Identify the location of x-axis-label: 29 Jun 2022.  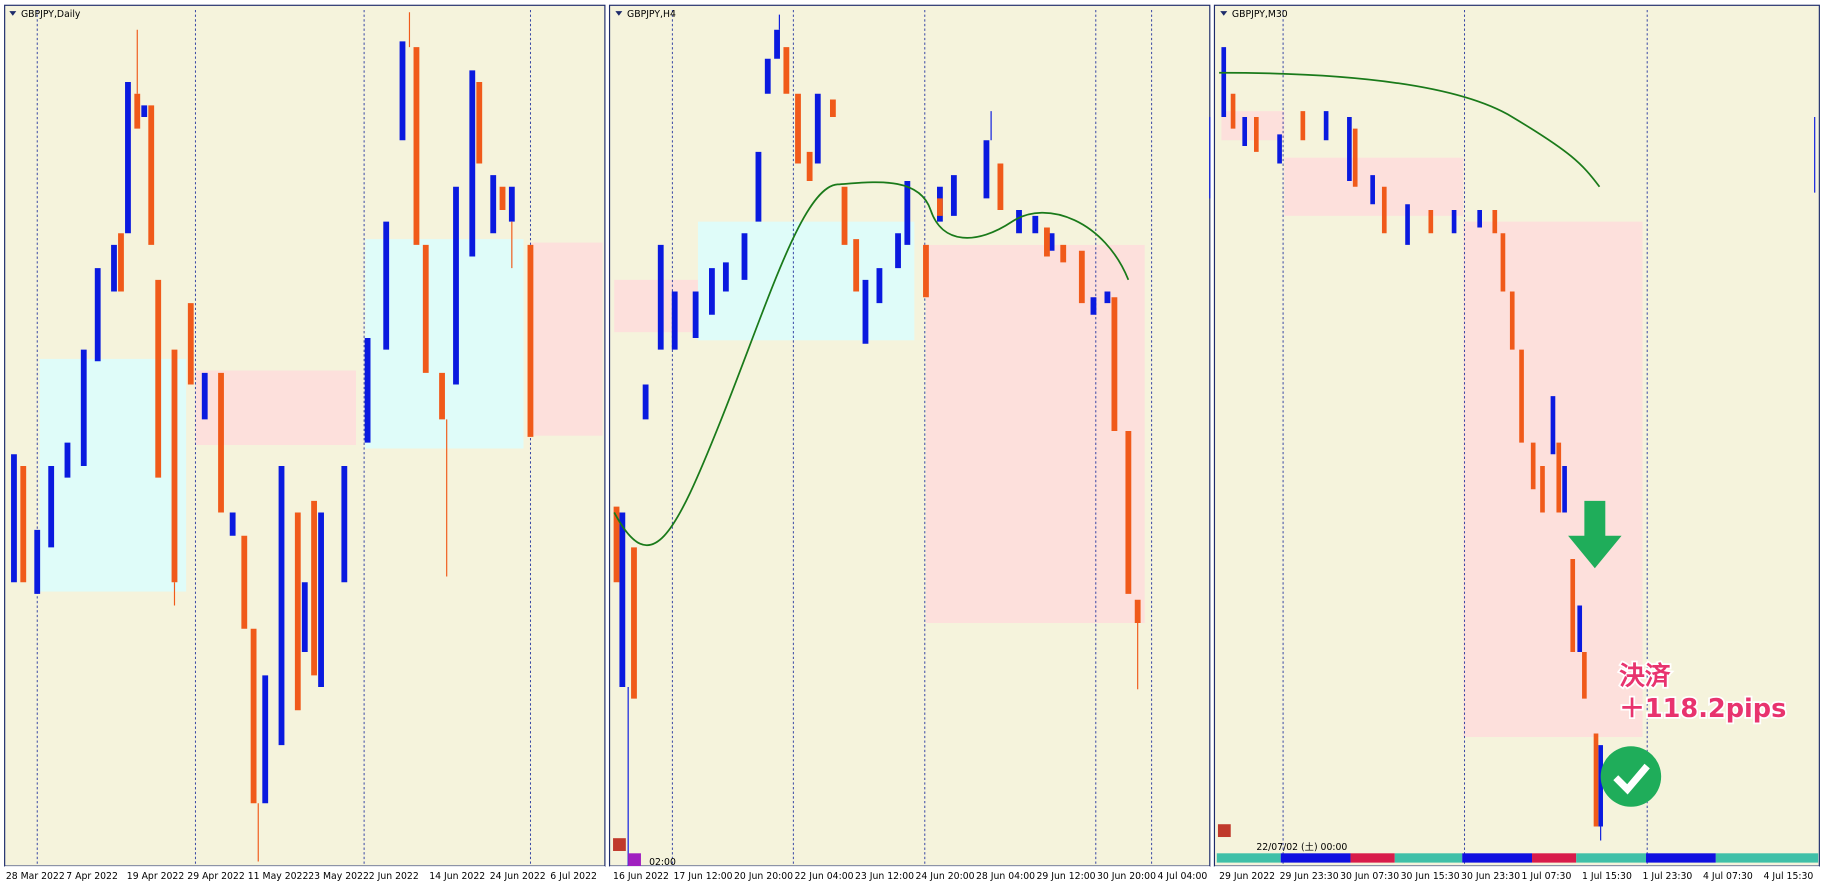
(1247, 876).